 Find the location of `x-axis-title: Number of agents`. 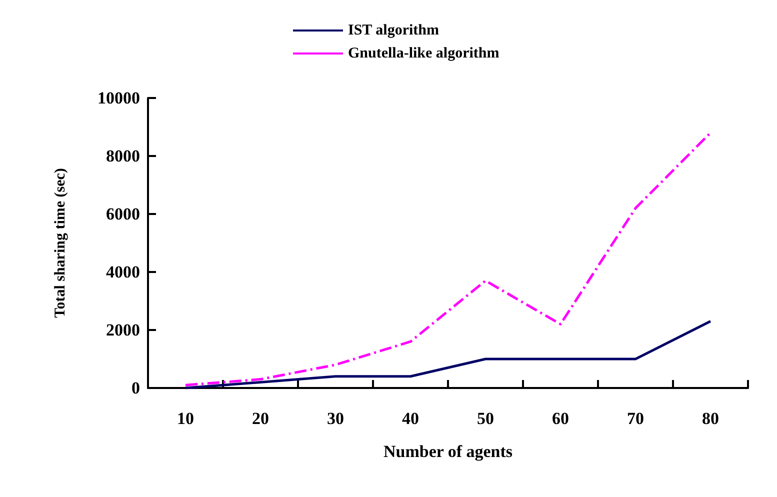

x-axis-title: Number of agents is located at coordinates (448, 451).